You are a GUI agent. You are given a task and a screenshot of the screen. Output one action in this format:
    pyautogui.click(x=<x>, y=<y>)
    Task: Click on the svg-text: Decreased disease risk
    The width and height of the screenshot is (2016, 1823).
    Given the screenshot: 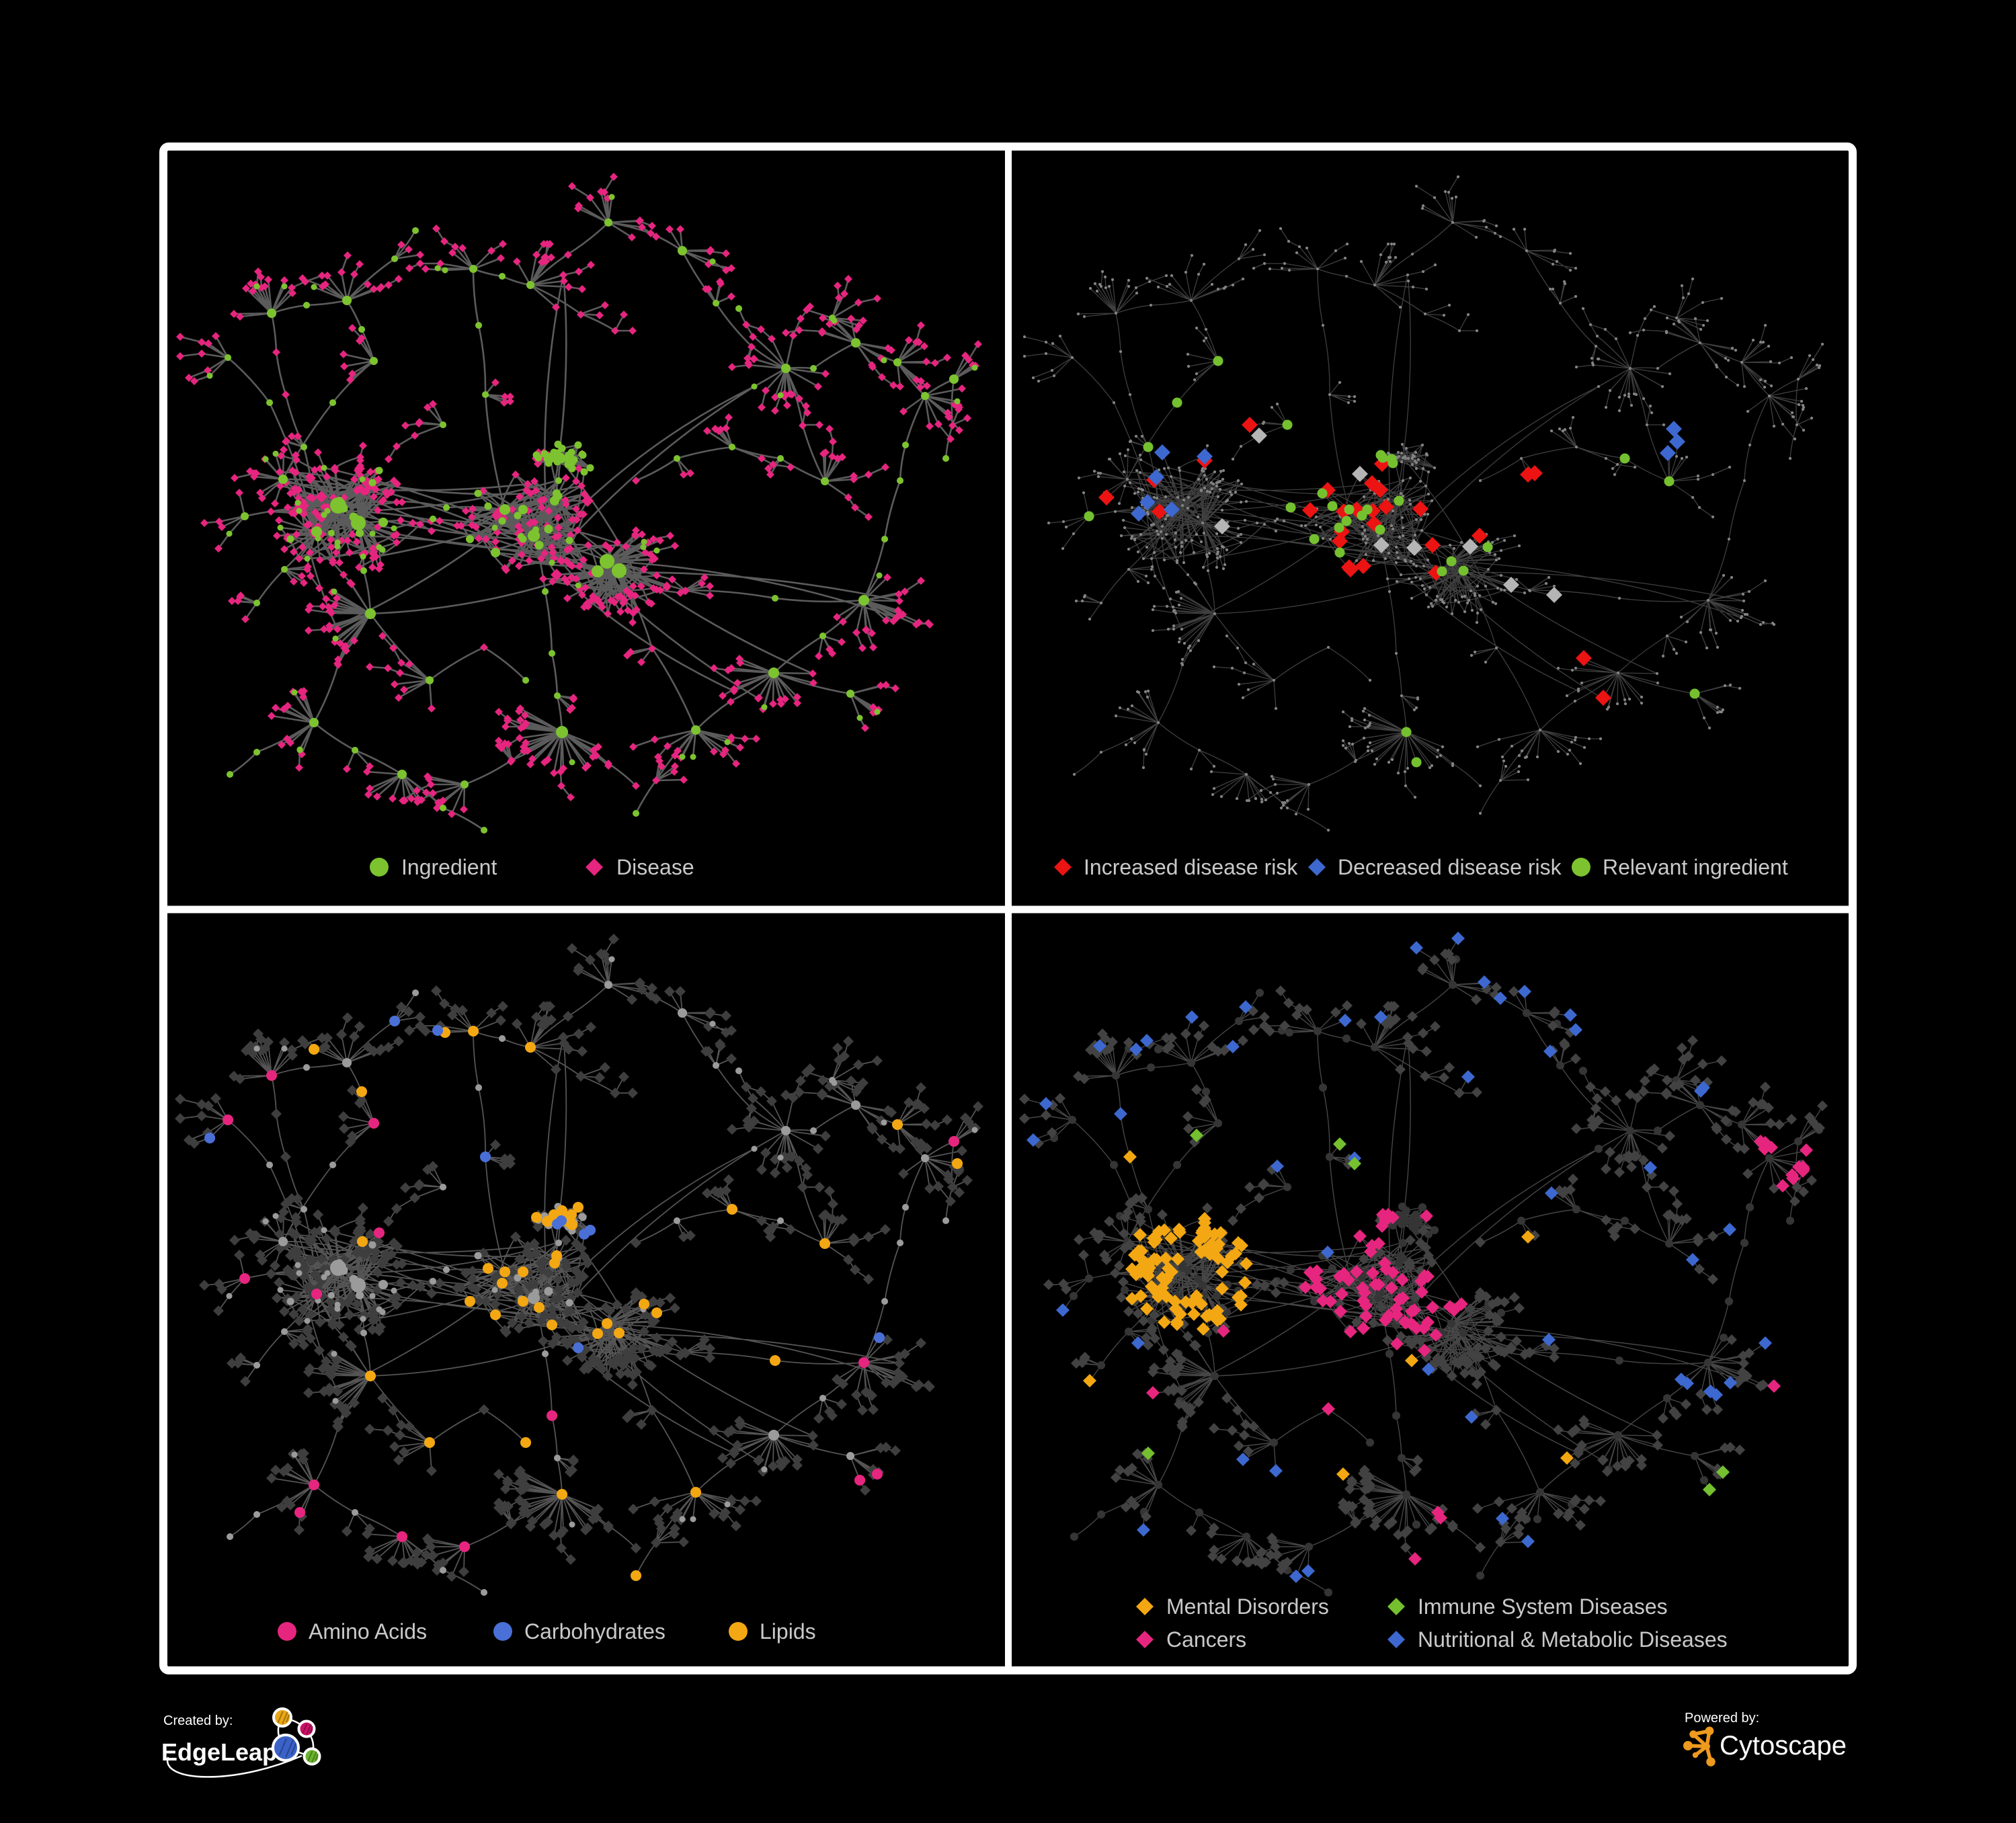 What is the action you would take?
    pyautogui.click(x=1450, y=867)
    